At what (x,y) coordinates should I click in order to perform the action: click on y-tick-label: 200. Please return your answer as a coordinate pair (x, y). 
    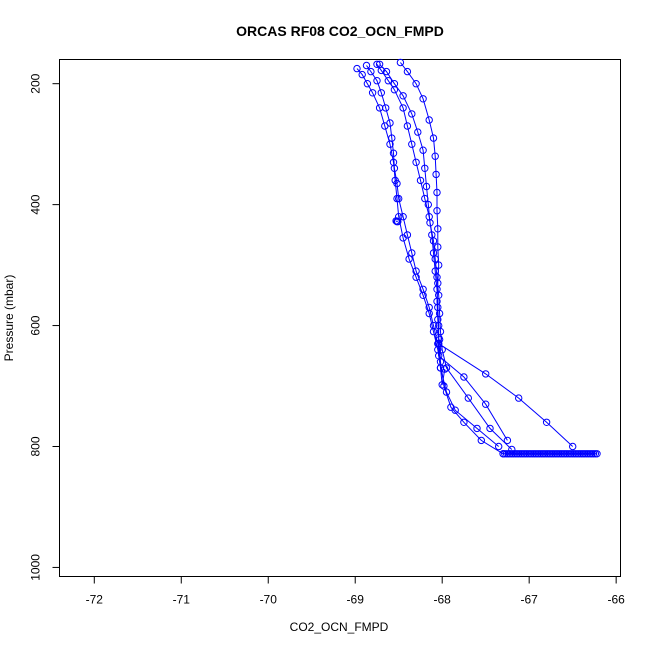
    Looking at the image, I should click on (36, 83).